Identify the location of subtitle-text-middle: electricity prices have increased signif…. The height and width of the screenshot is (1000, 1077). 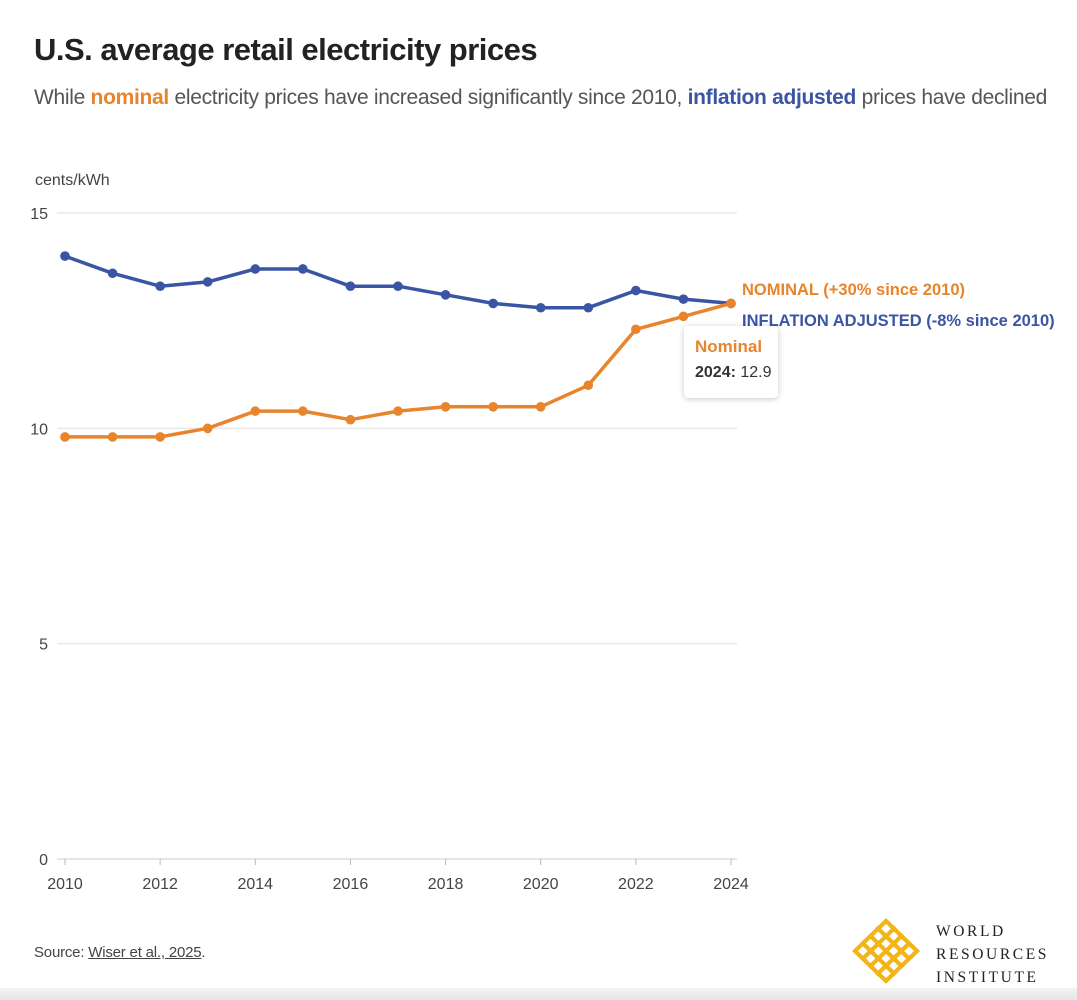
(428, 97).